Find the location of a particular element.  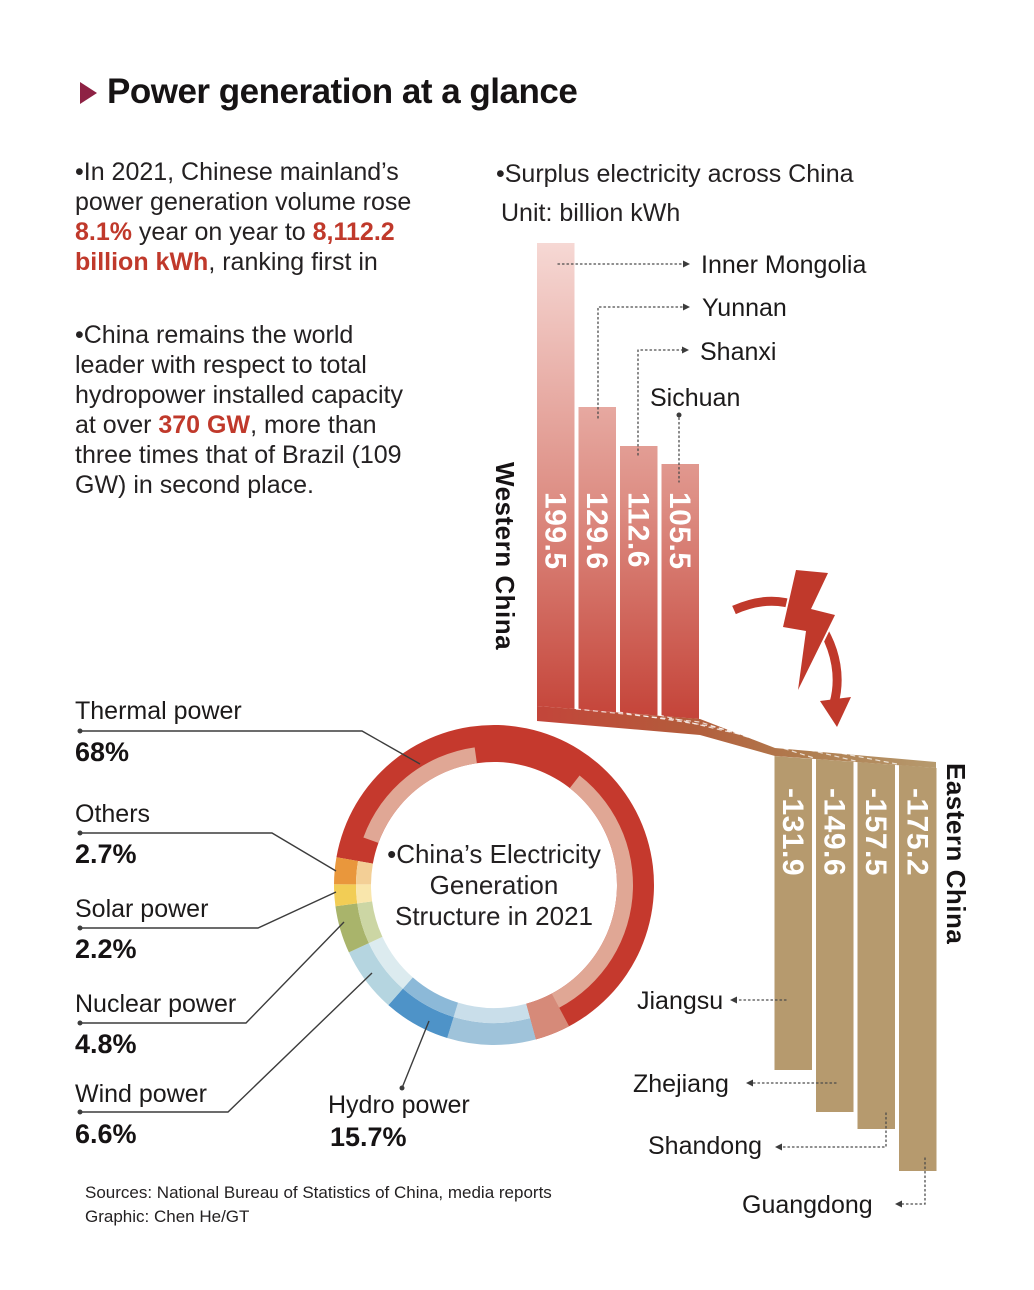

legend-others-pct: 2.7% is located at coordinates (106, 854).